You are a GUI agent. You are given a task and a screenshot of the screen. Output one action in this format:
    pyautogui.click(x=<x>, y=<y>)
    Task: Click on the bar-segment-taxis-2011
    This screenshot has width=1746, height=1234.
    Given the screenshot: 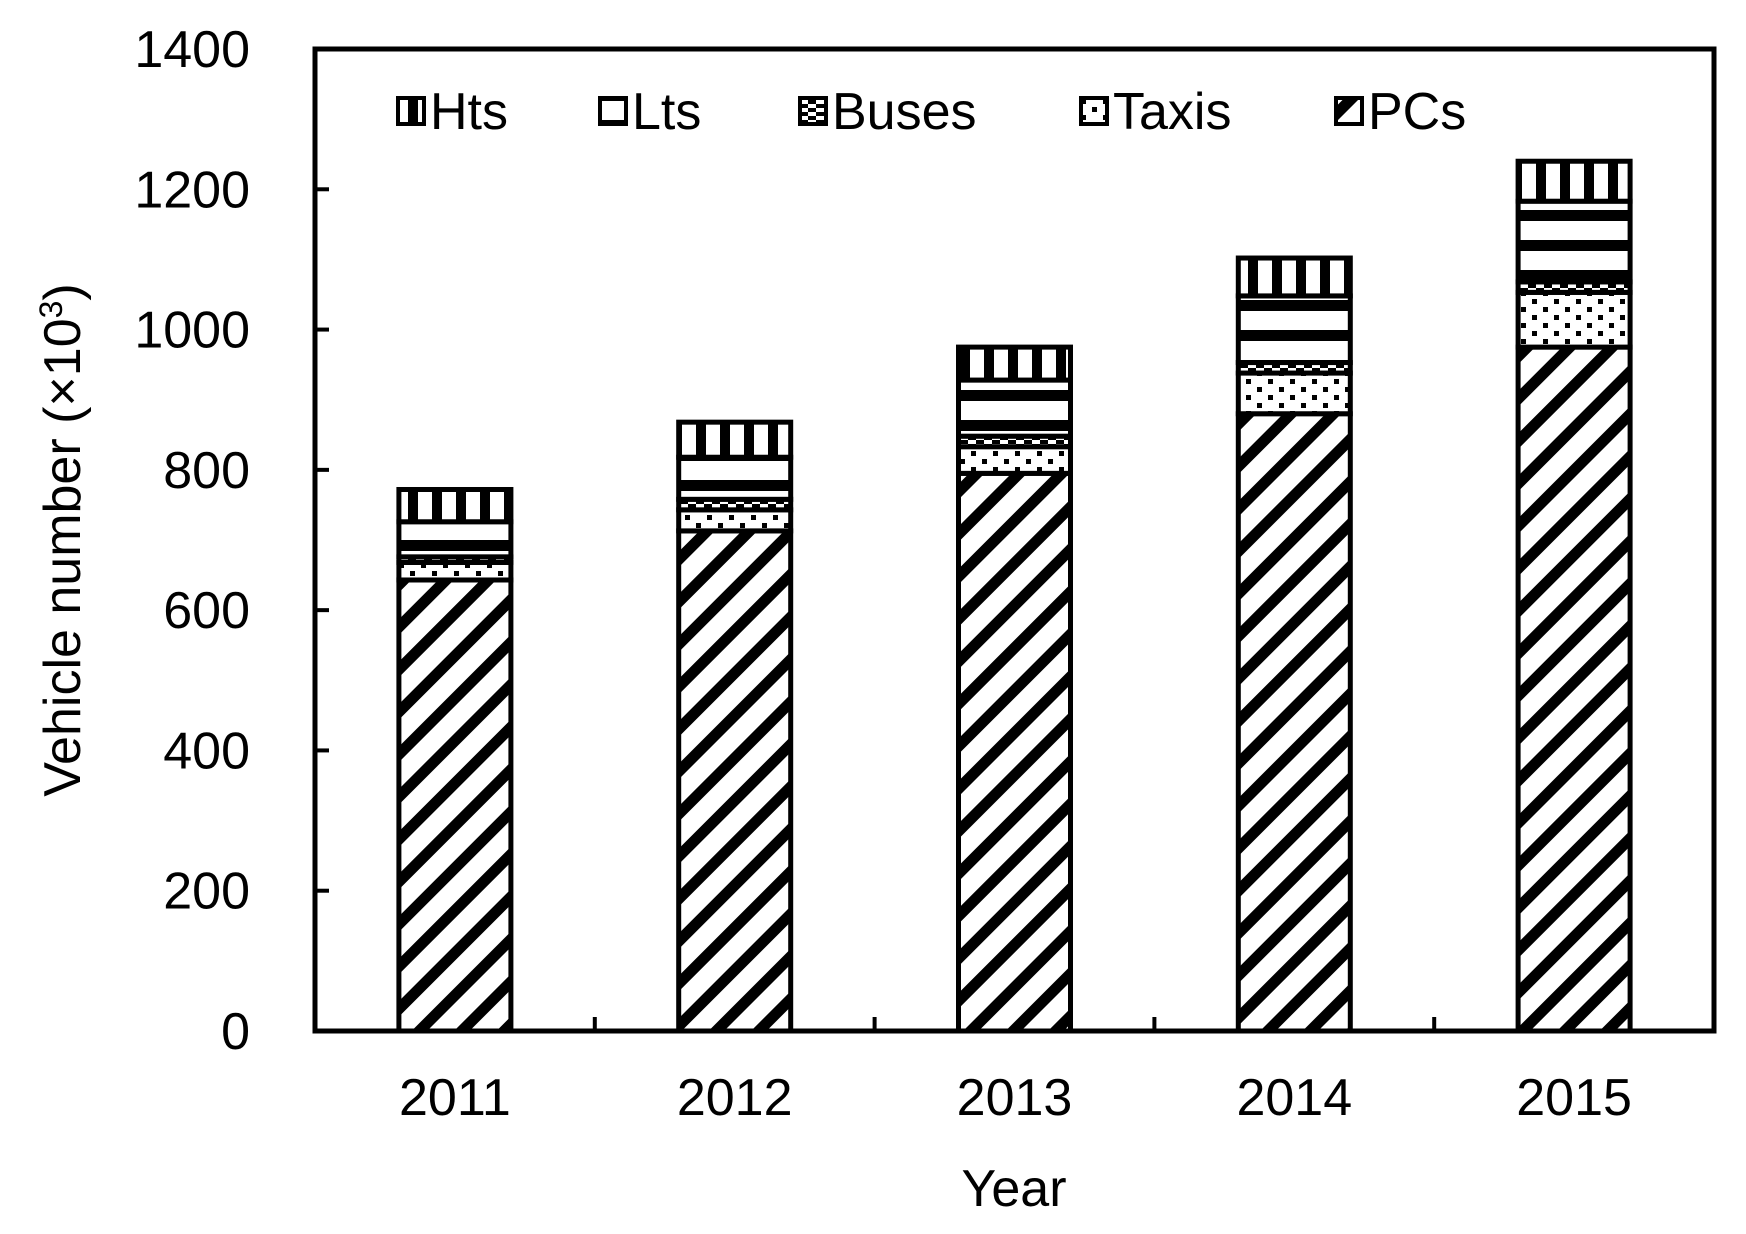 What is the action you would take?
    pyautogui.click(x=455, y=571)
    